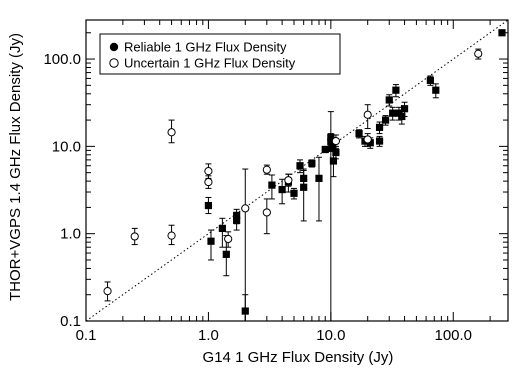  What do you see at coordinates (210, 63) in the screenshot?
I see `legend-label-uncertain: Uncertain 1 GHz Flux Density` at bounding box center [210, 63].